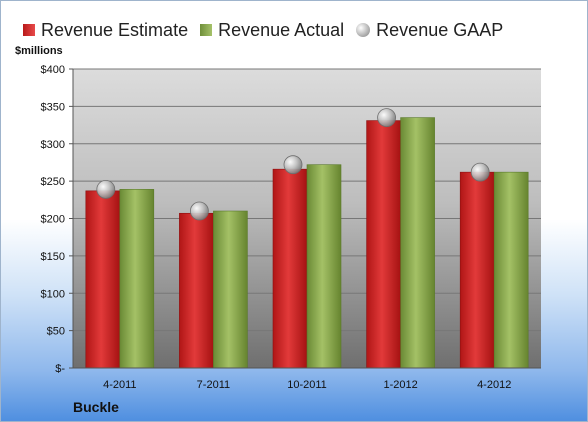  Describe the element at coordinates (363, 30) in the screenshot. I see `legend-swatch-gaap` at that location.